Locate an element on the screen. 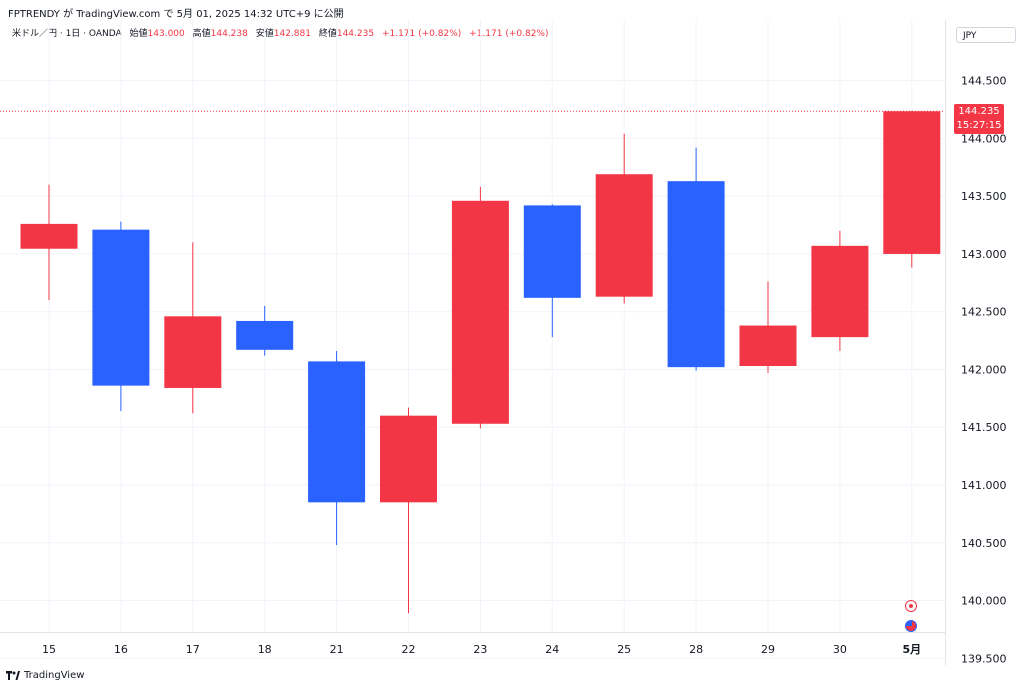 The width and height of the screenshot is (1024, 690). x-tick-label: 17 is located at coordinates (193, 649).